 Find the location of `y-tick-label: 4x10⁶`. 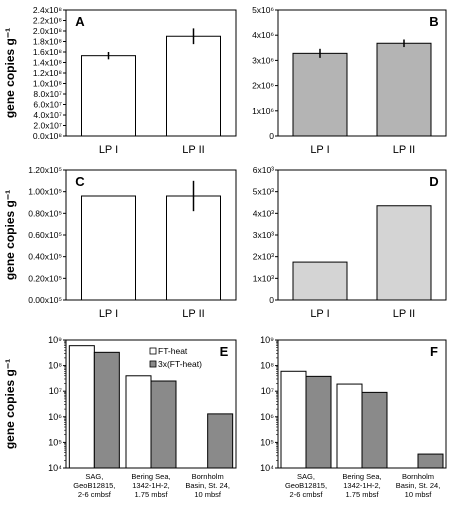

y-tick-label: 4x10⁶ is located at coordinates (263, 35).